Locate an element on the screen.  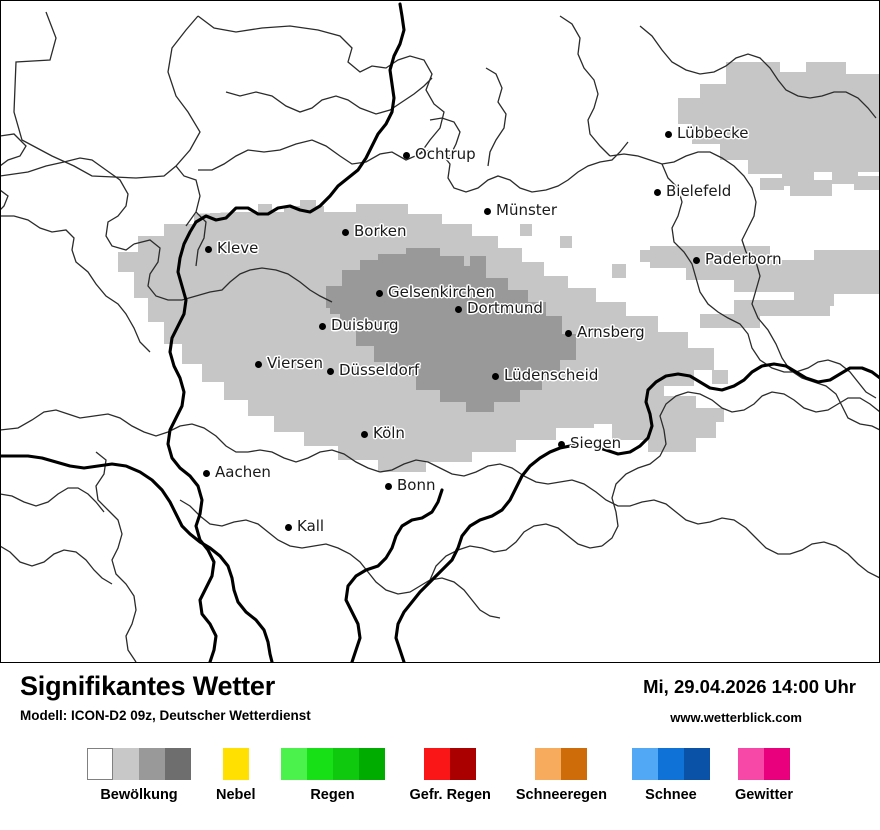
page-title: Signifikantes Wetter is located at coordinates (148, 686).